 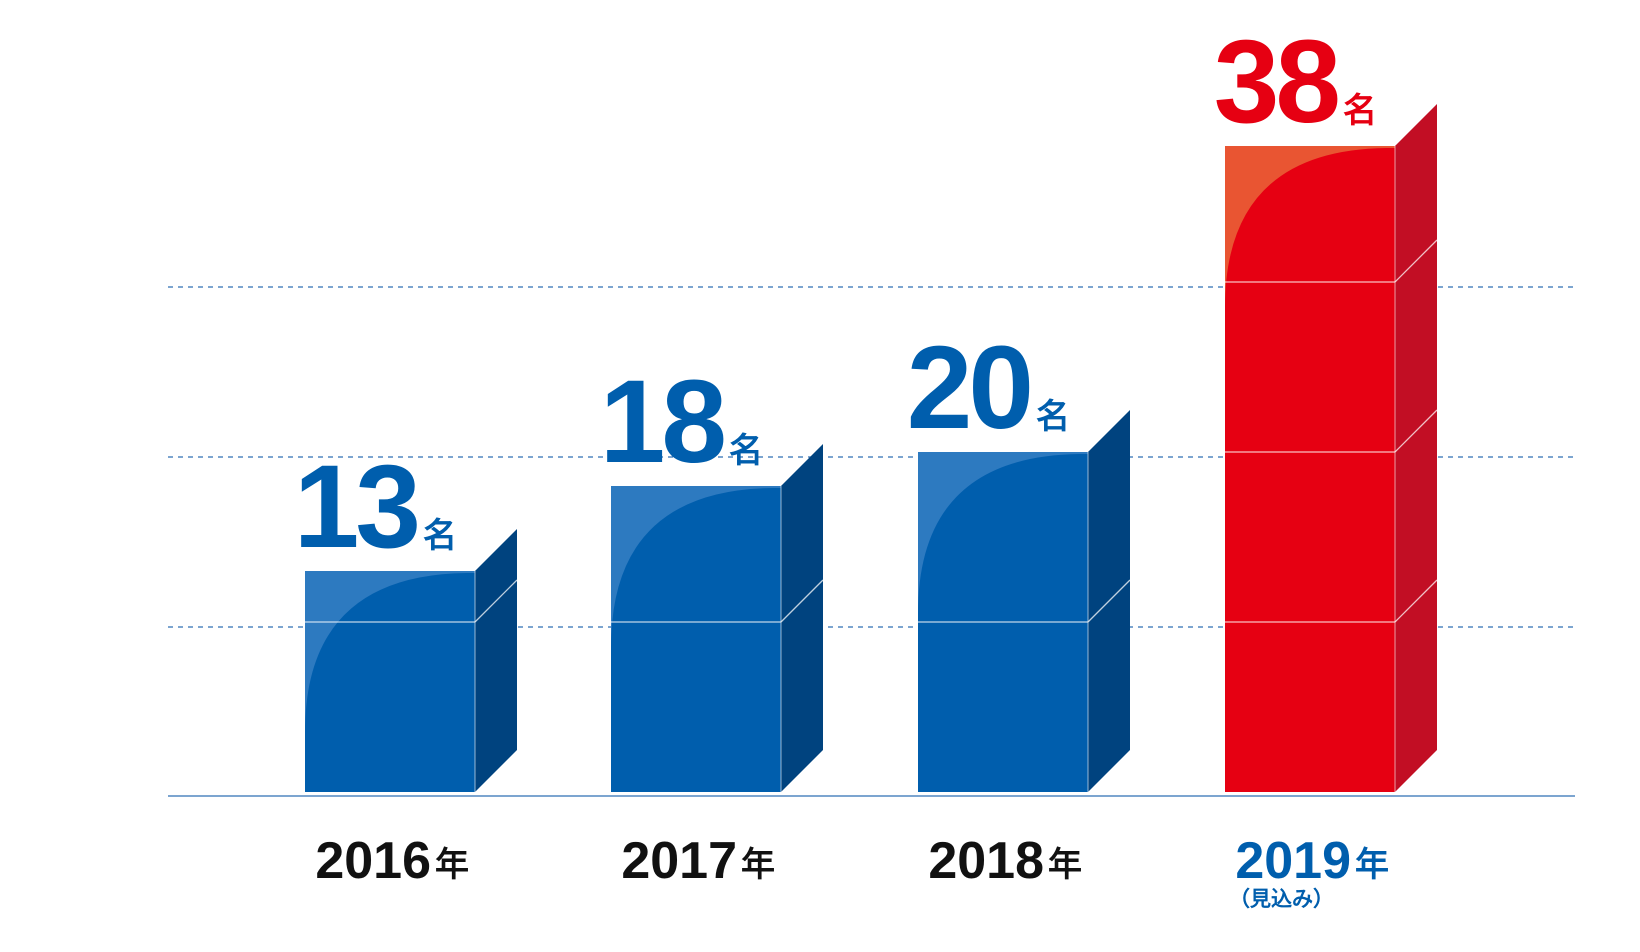 What do you see at coordinates (662, 422) in the screenshot?
I see `value-label: 18` at bounding box center [662, 422].